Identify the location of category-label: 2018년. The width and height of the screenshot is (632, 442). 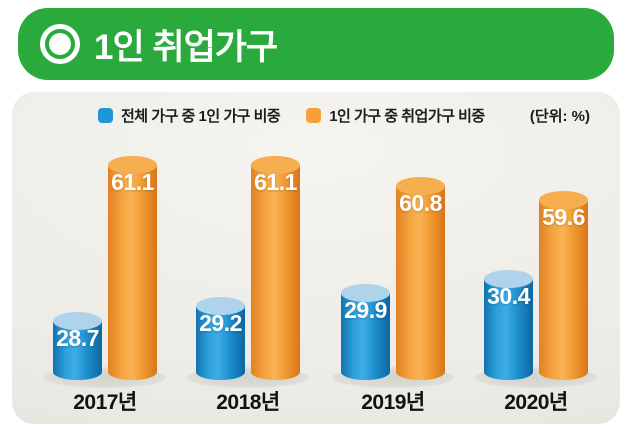
(248, 402).